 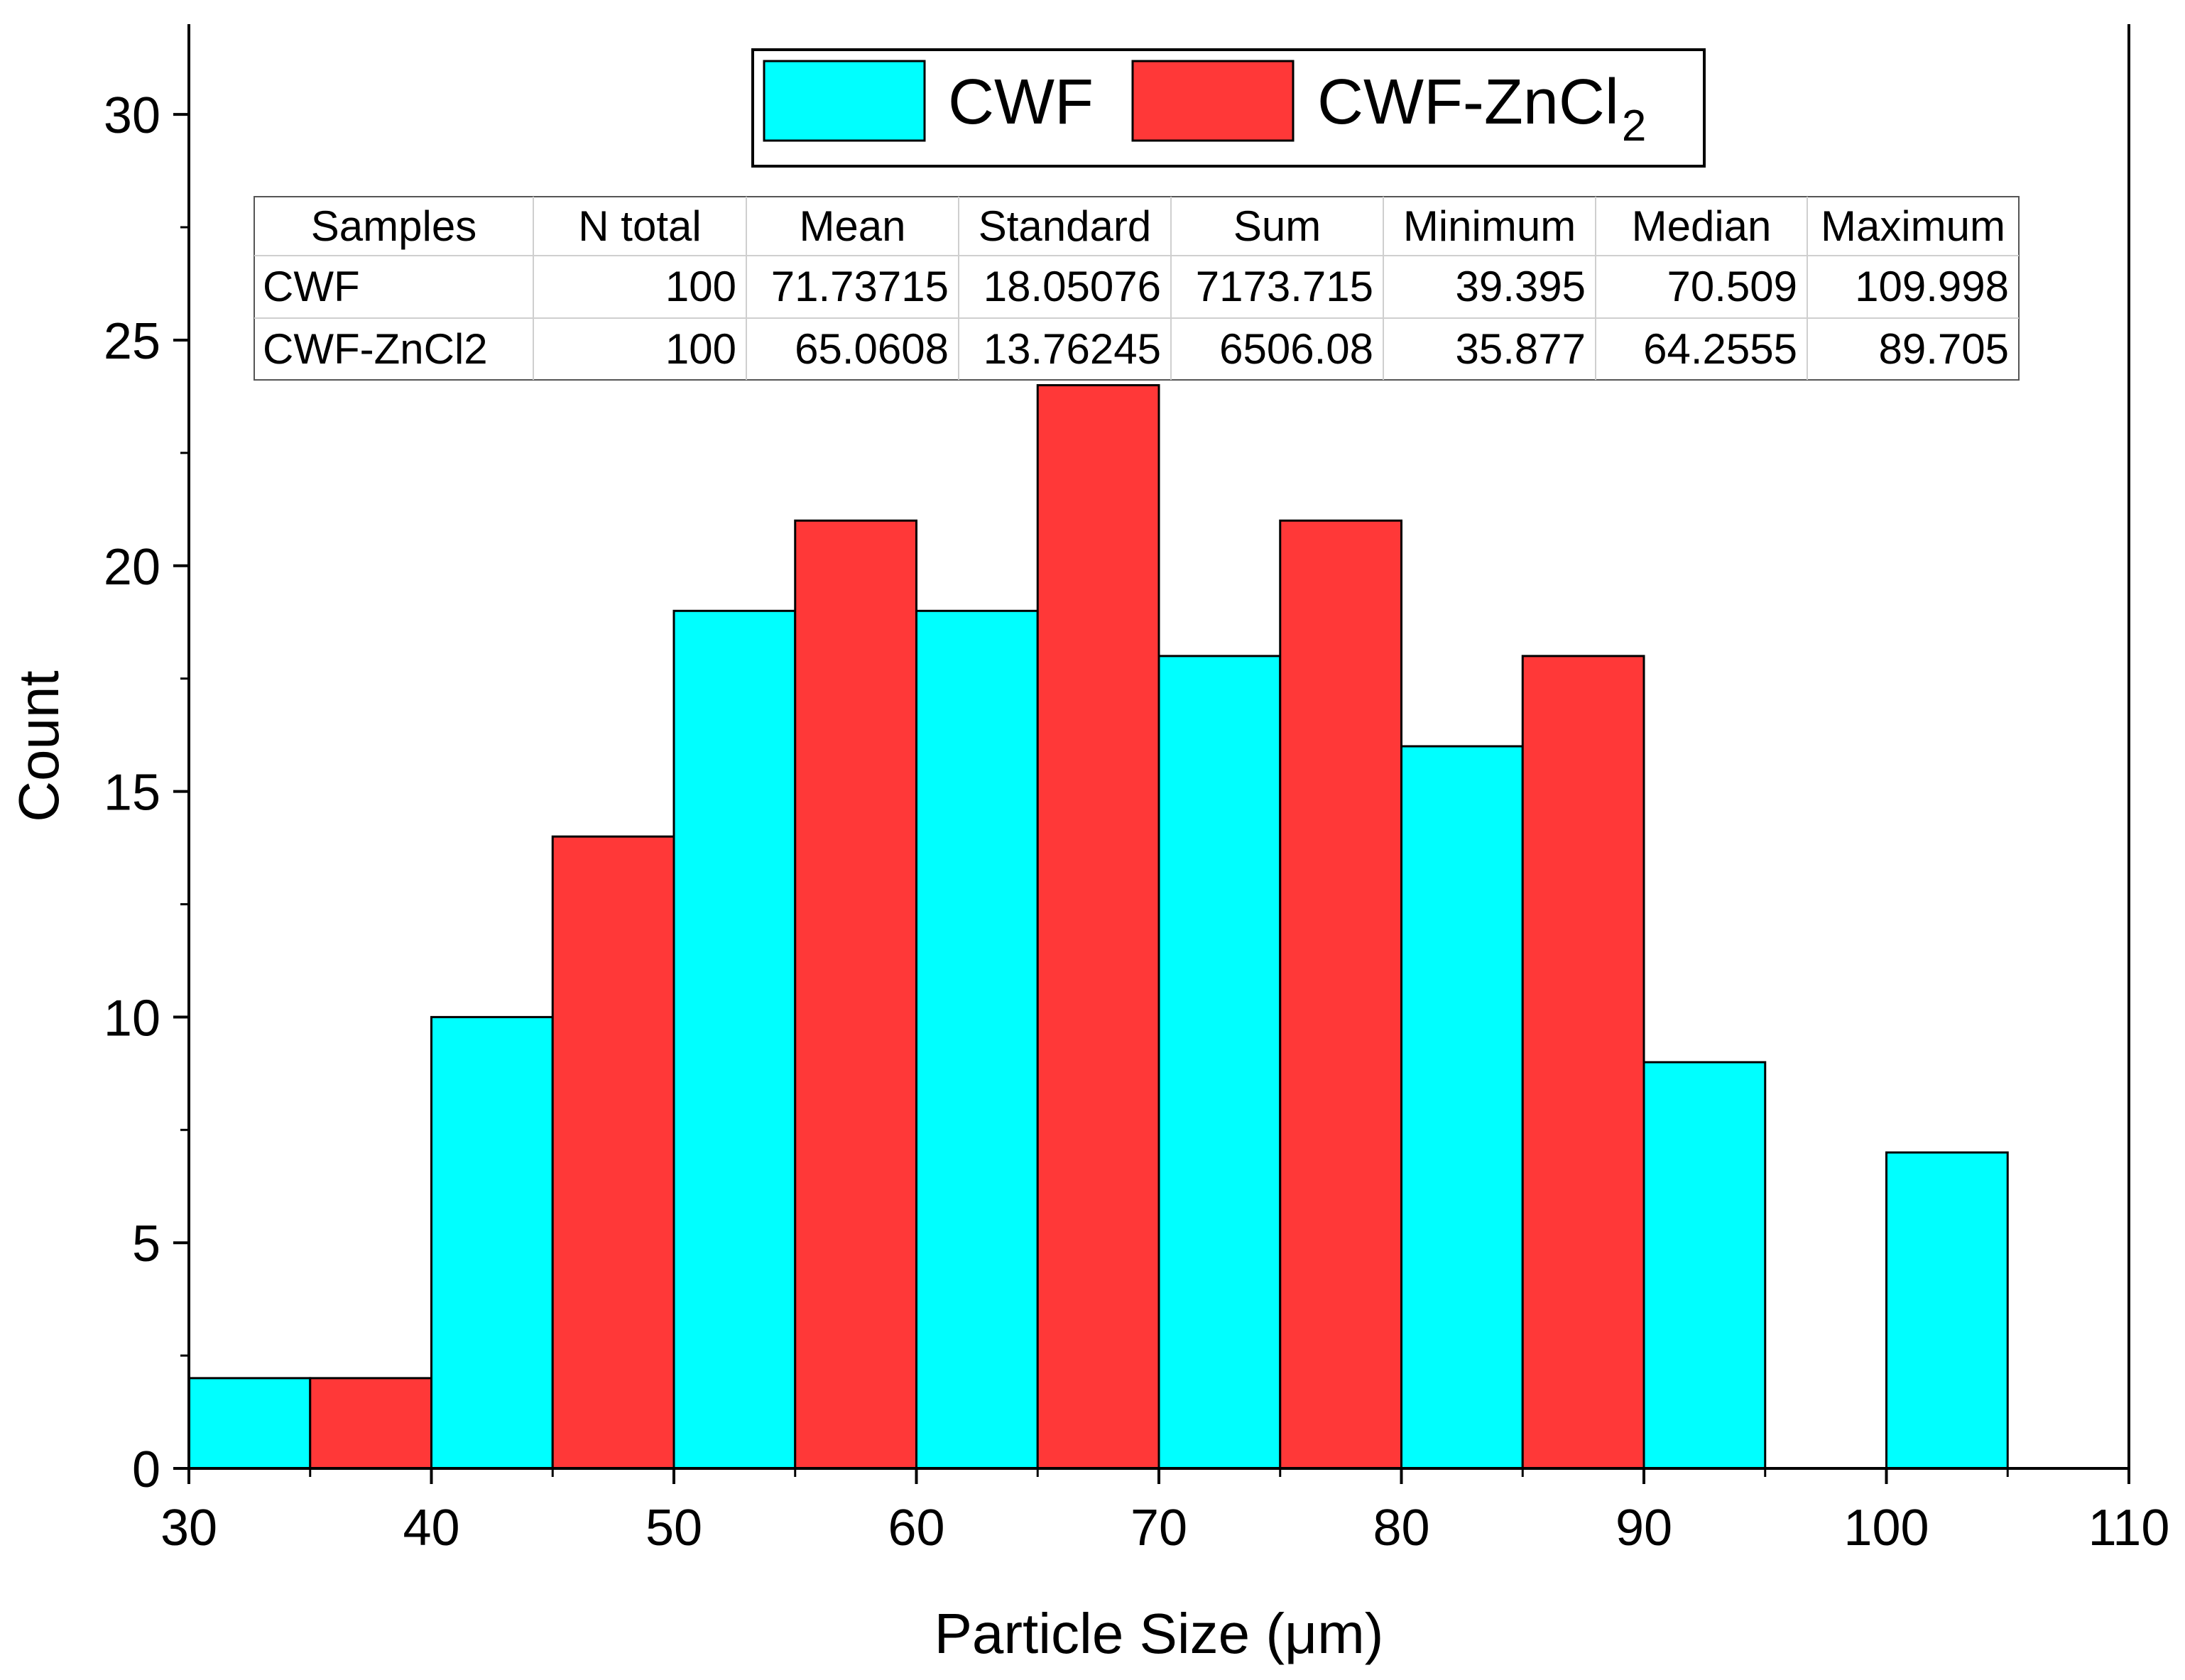 I want to click on table-cell: 64.2555, so click(x=1720, y=349).